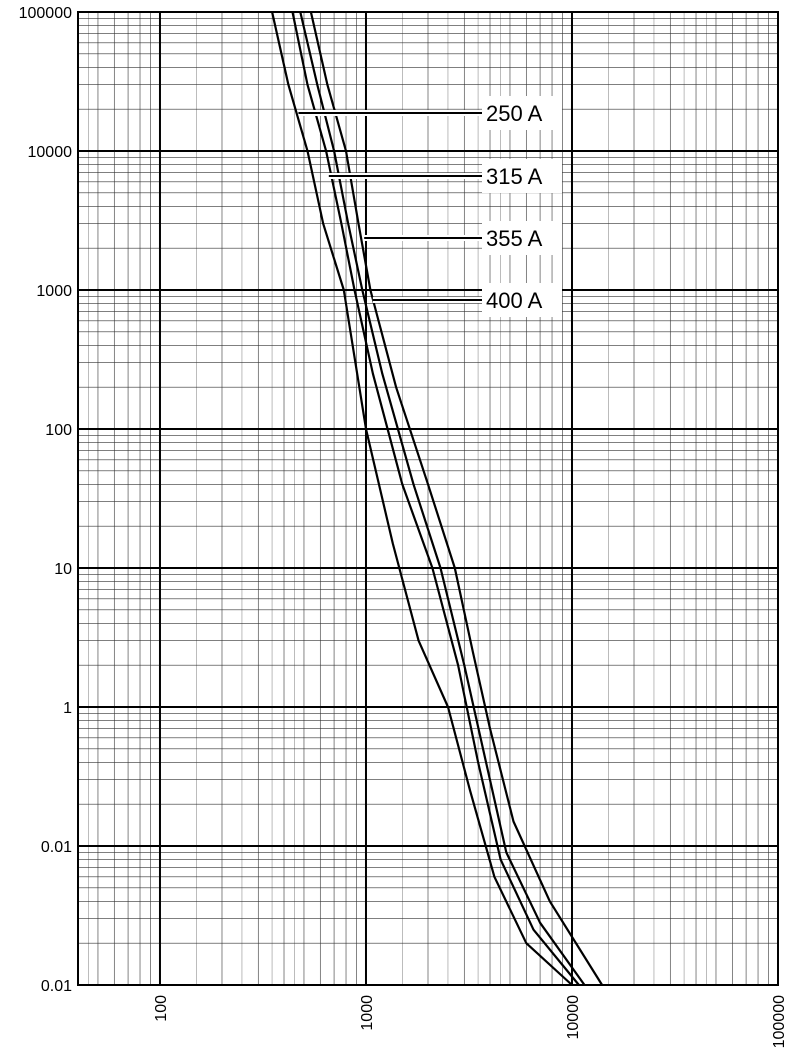  I want to click on legend-label: 250 A, so click(514, 113).